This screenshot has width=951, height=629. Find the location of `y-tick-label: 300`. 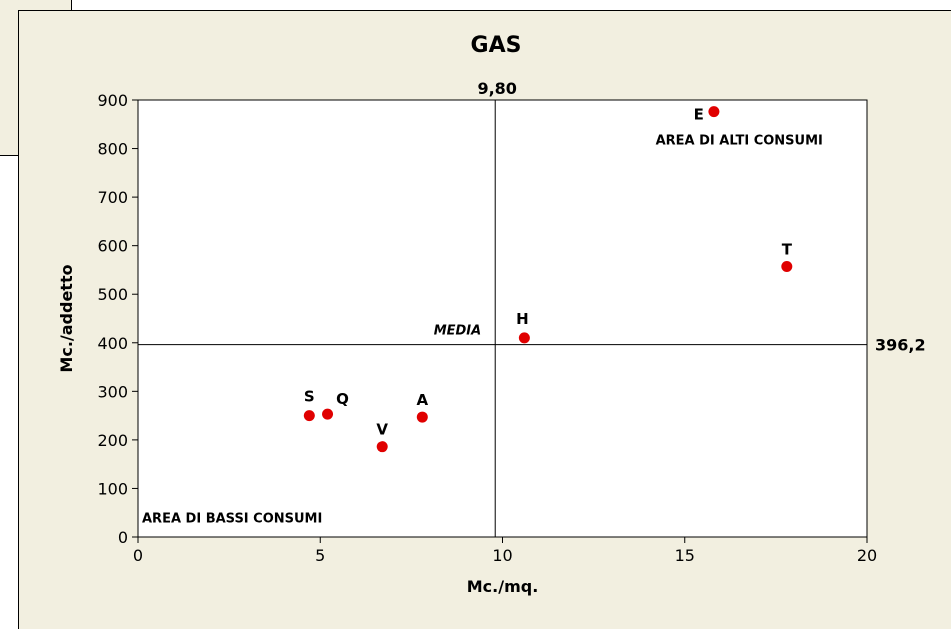

y-tick-label: 300 is located at coordinates (112, 391).